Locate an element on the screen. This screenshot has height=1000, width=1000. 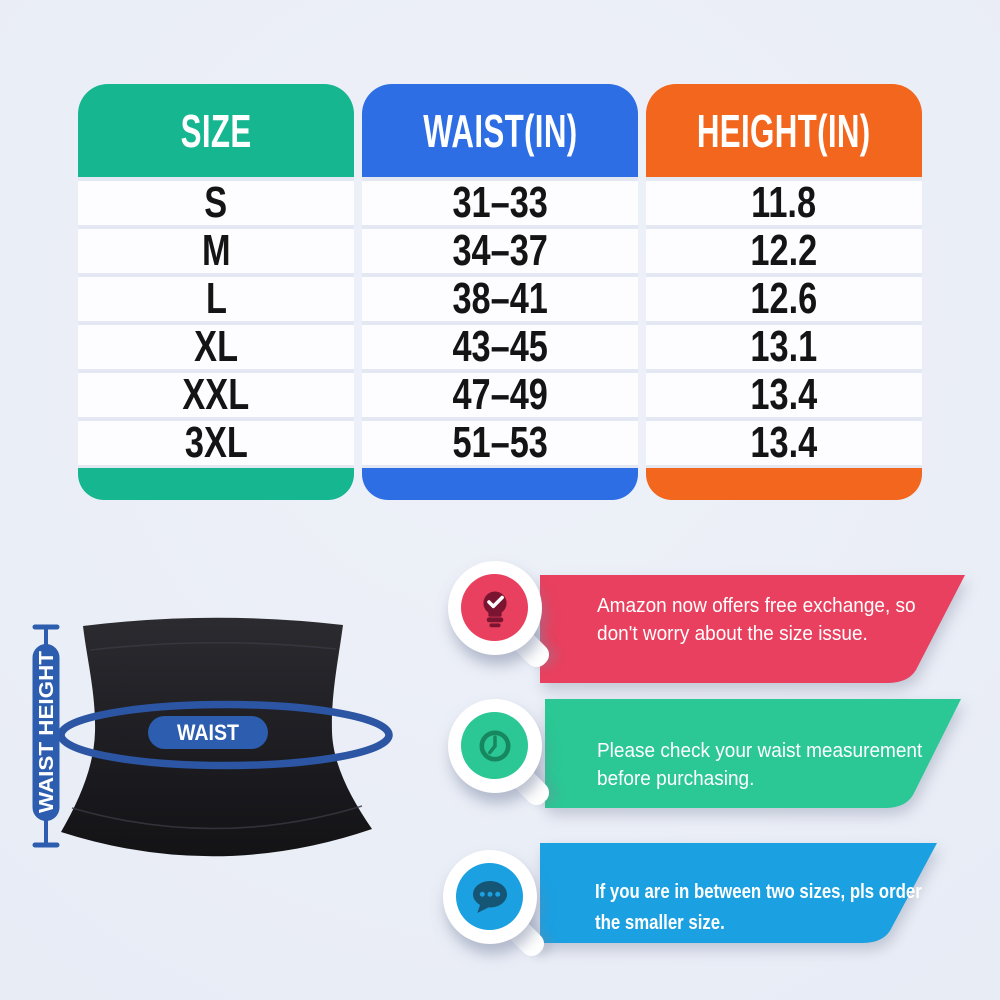
size-column-footer is located at coordinates (216, 484).